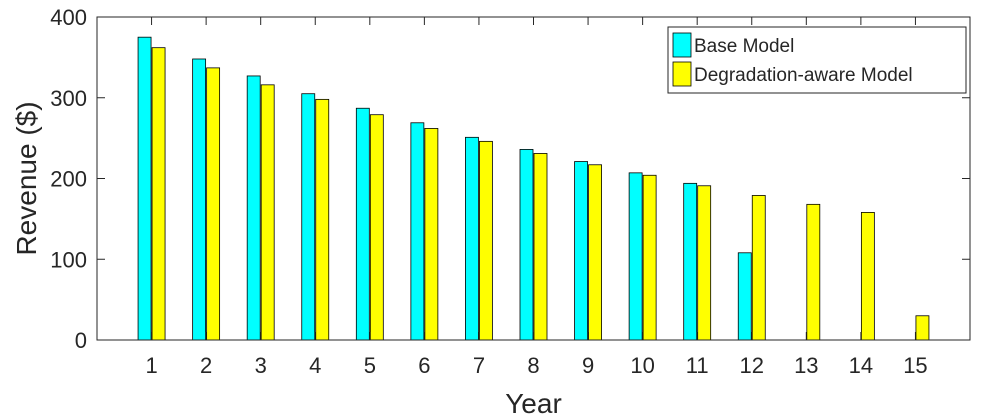  I want to click on legend-swatch-degradation, so click(682, 74).